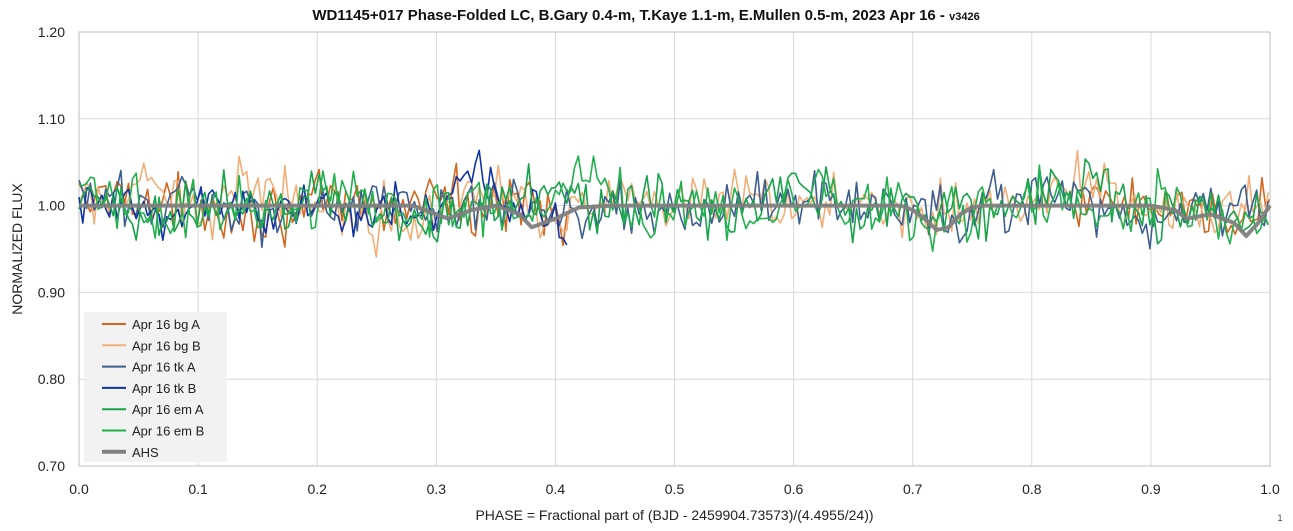 The image size is (1293, 531). I want to click on x-tick-label: 0.8, so click(1032, 489).